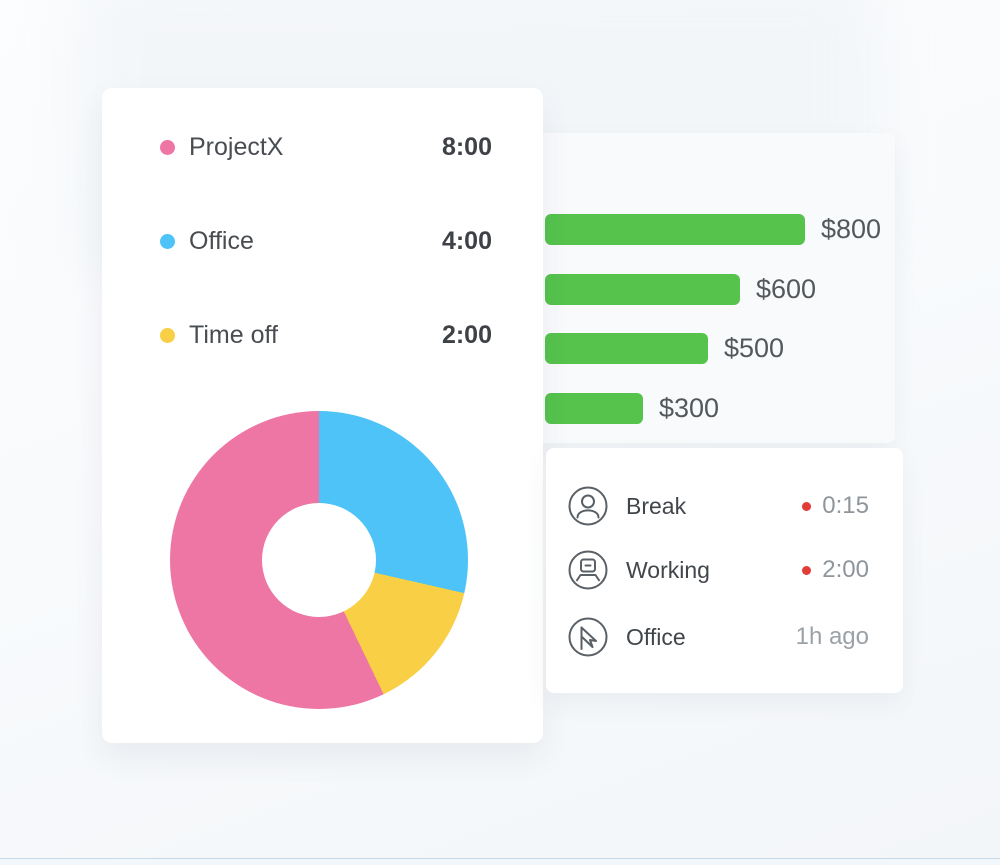 The width and height of the screenshot is (1000, 865). What do you see at coordinates (718, 637) in the screenshot?
I see `activity-row-office: Office 1h ago` at bounding box center [718, 637].